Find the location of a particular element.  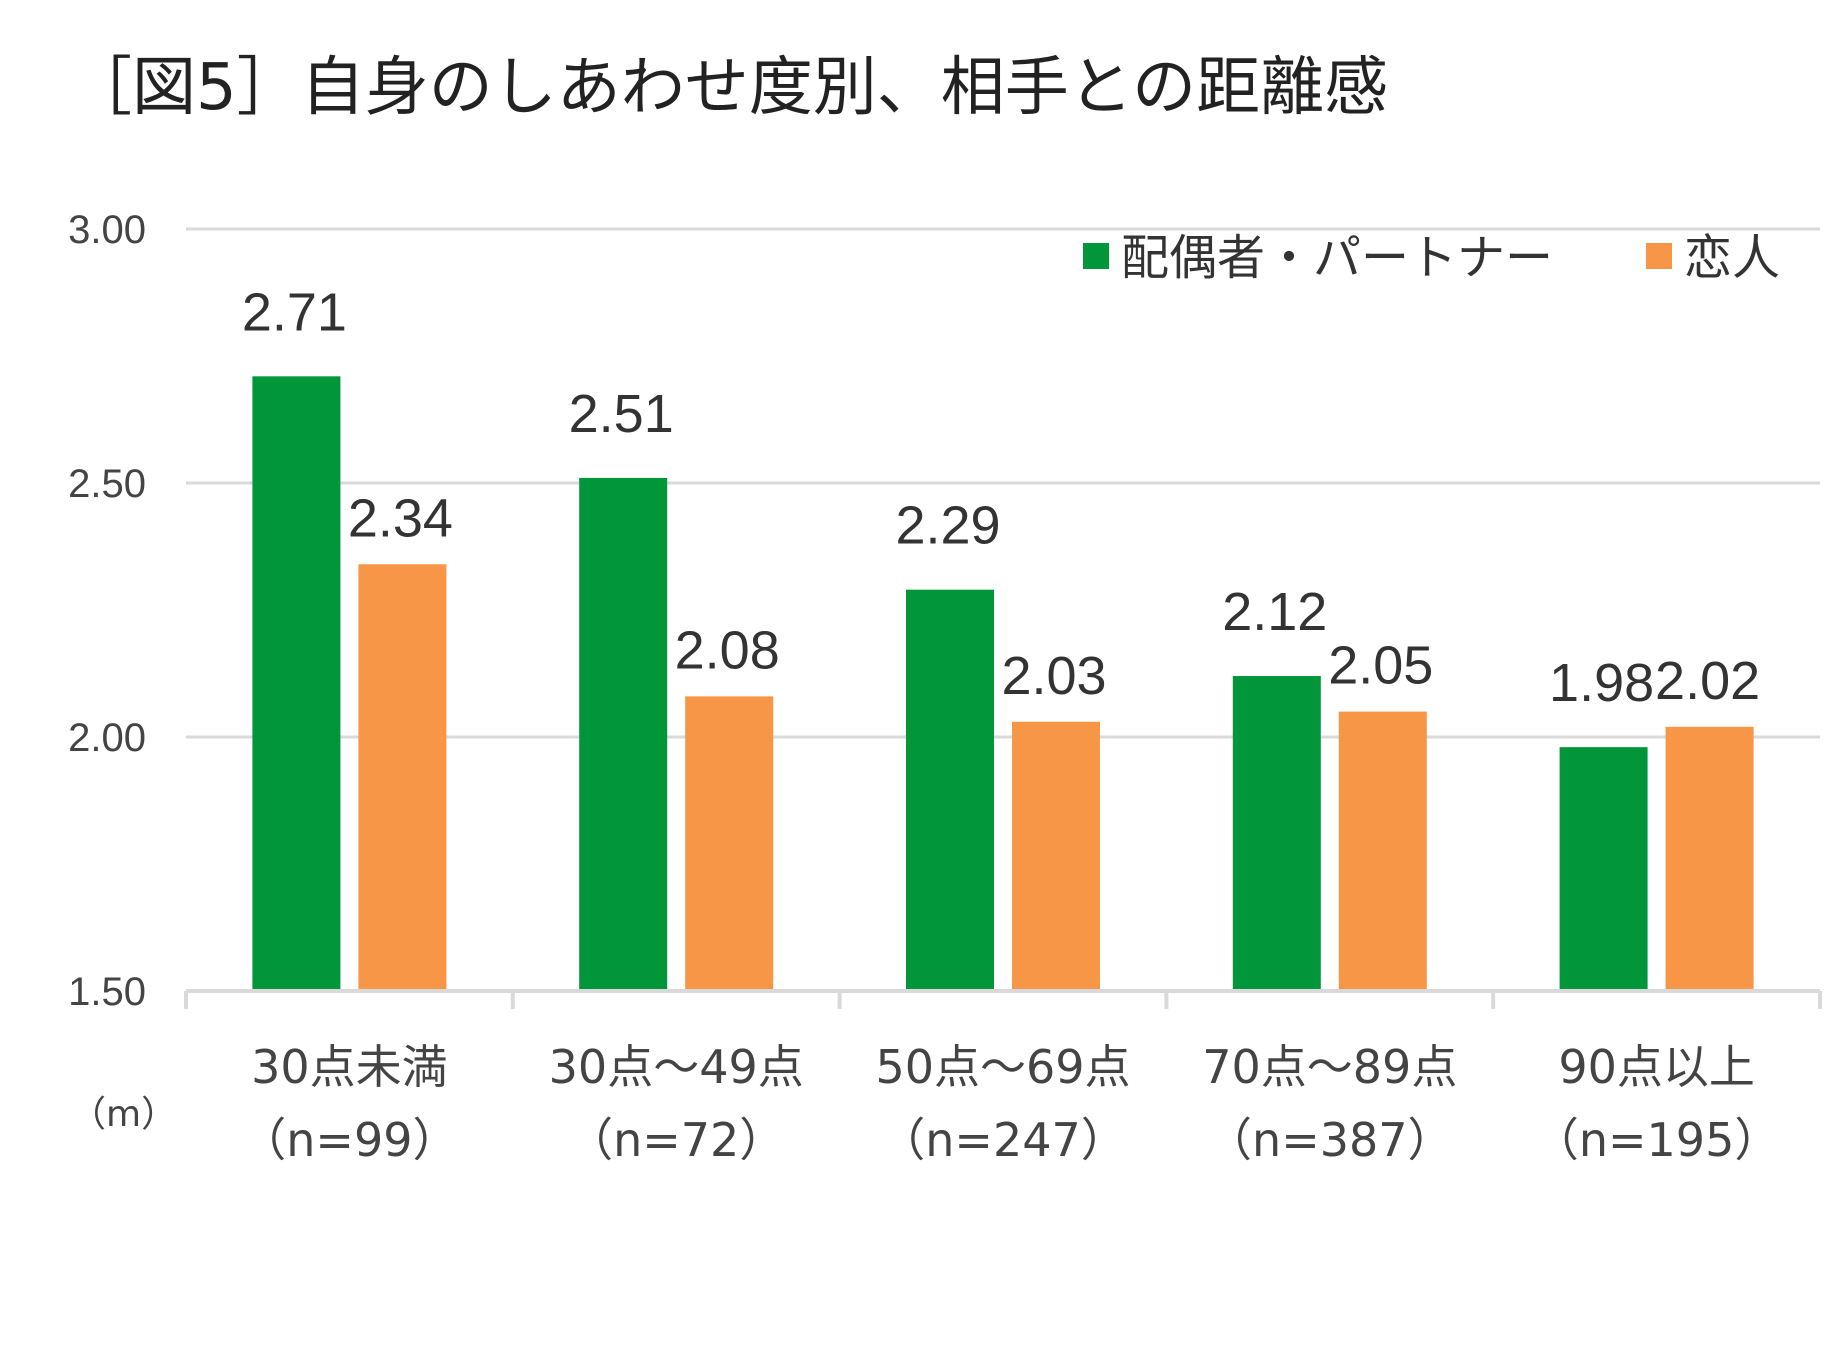

category-sublabel: （n=195） is located at coordinates (1657, 1140).